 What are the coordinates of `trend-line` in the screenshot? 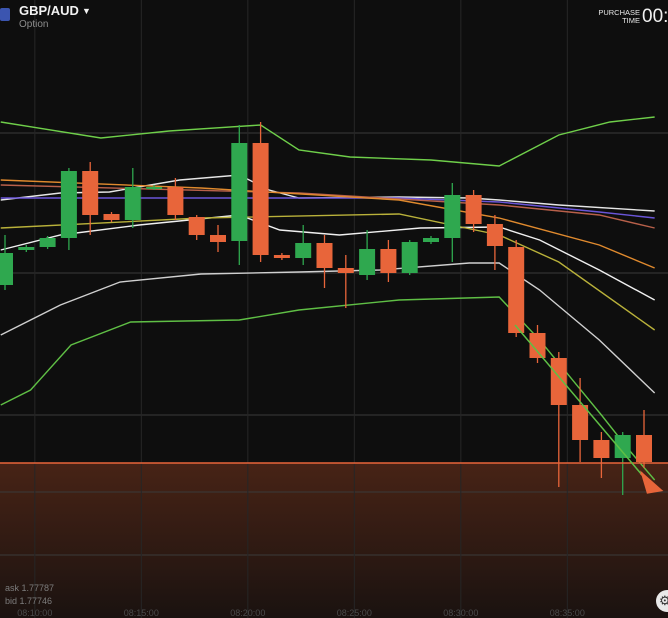 It's located at (581, 403).